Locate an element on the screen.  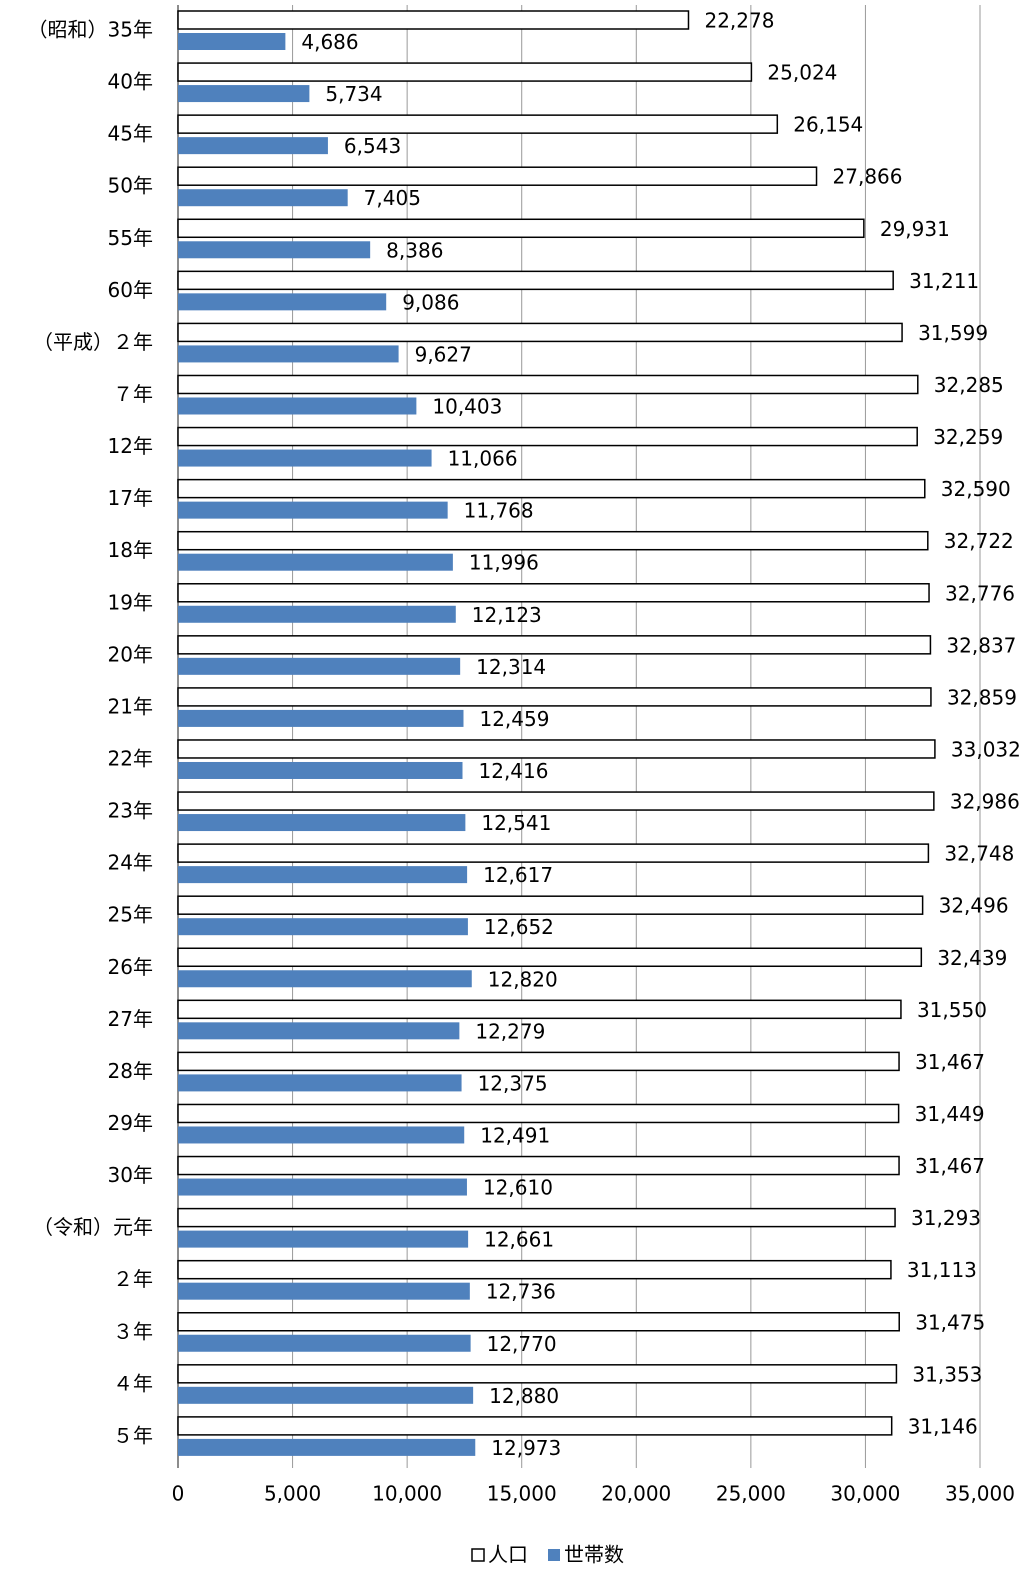
data-label: 12,736 is located at coordinates (521, 1292).